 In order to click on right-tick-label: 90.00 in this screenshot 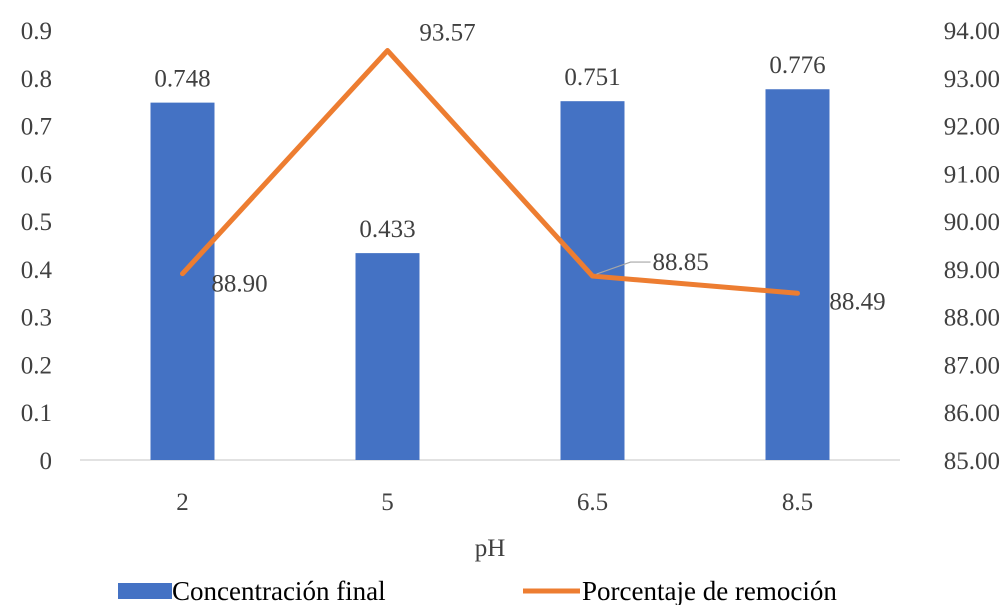, I will do `click(972, 222)`.